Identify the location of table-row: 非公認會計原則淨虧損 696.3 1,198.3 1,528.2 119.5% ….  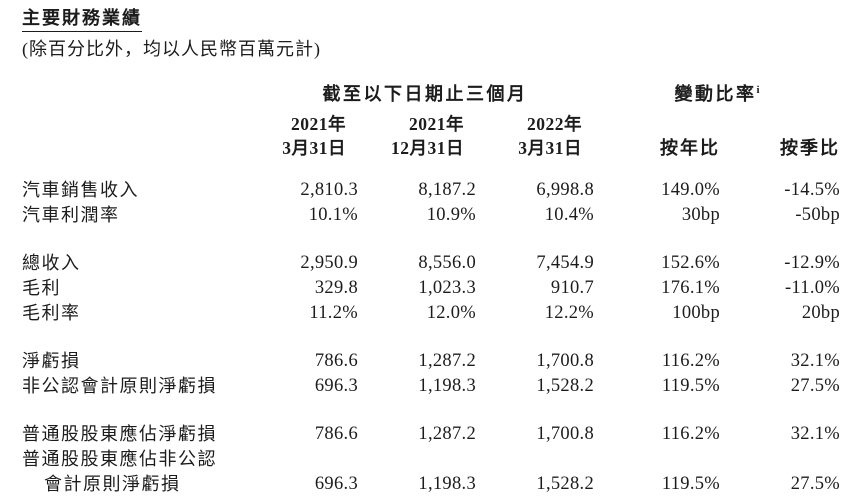
(431, 386).